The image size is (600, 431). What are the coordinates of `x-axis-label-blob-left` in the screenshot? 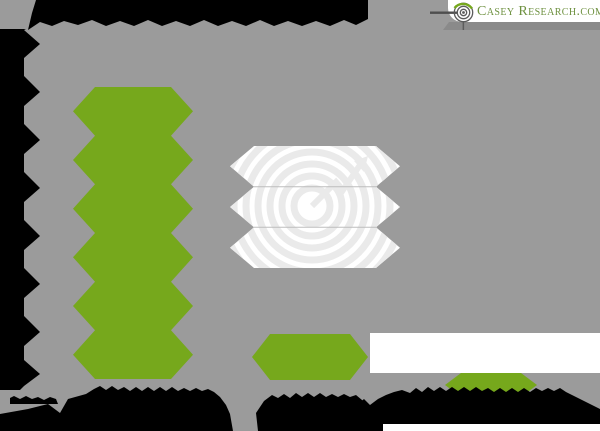 It's located at (116, 408).